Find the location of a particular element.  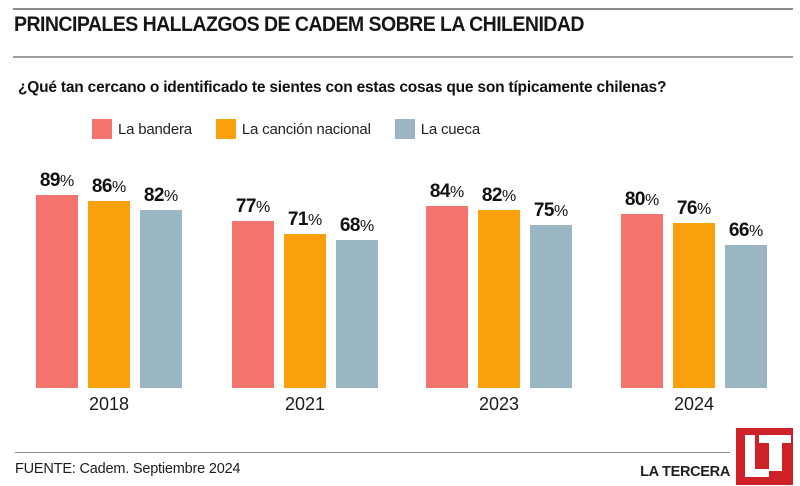

footer-divider is located at coordinates (372, 452).